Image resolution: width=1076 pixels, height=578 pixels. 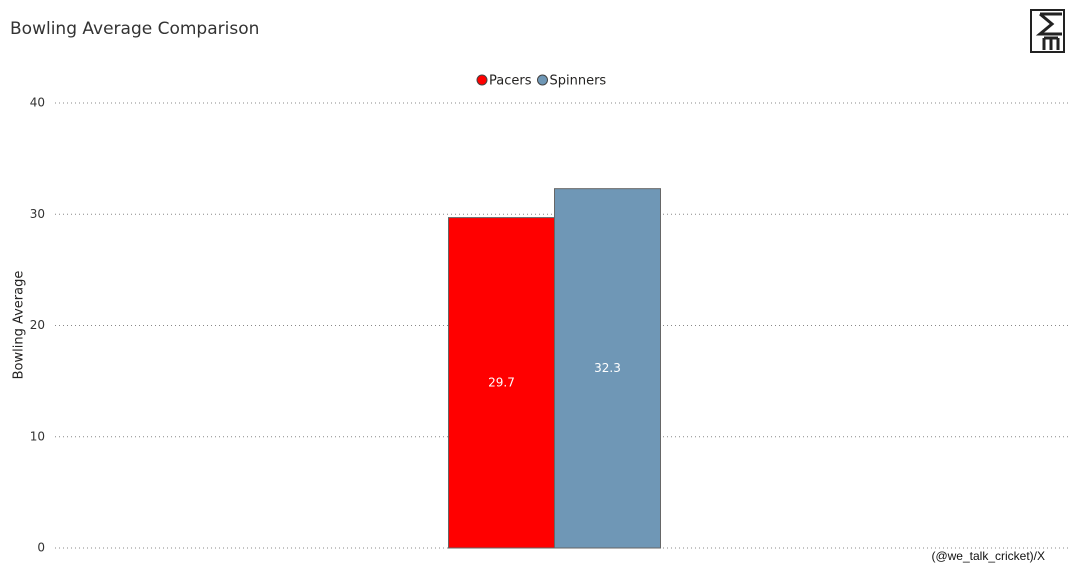 I want to click on y-tick-label: 0, so click(x=41, y=548).